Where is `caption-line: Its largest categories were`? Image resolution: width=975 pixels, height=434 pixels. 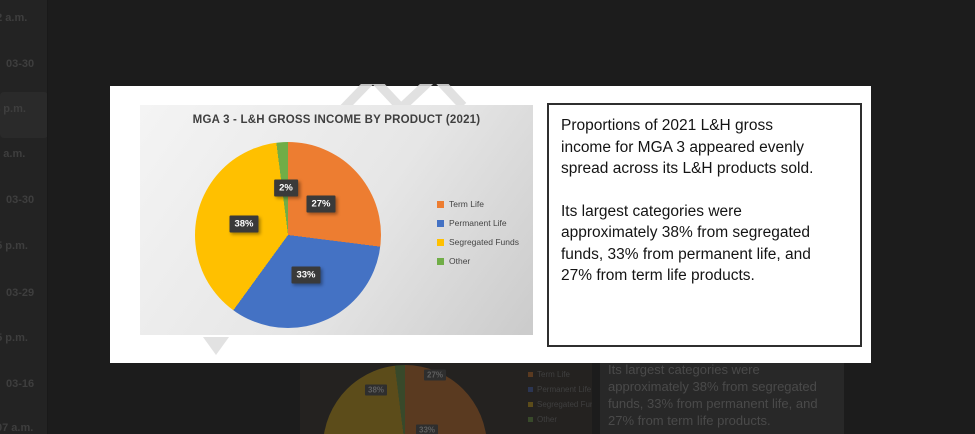
caption-line: Its largest categories were is located at coordinates (651, 211).